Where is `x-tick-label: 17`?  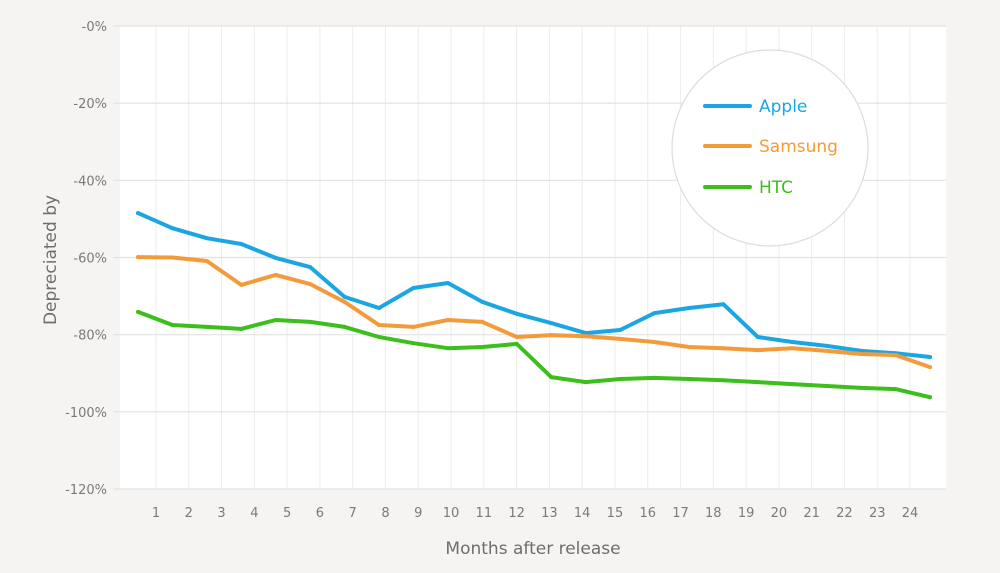 x-tick-label: 17 is located at coordinates (680, 513).